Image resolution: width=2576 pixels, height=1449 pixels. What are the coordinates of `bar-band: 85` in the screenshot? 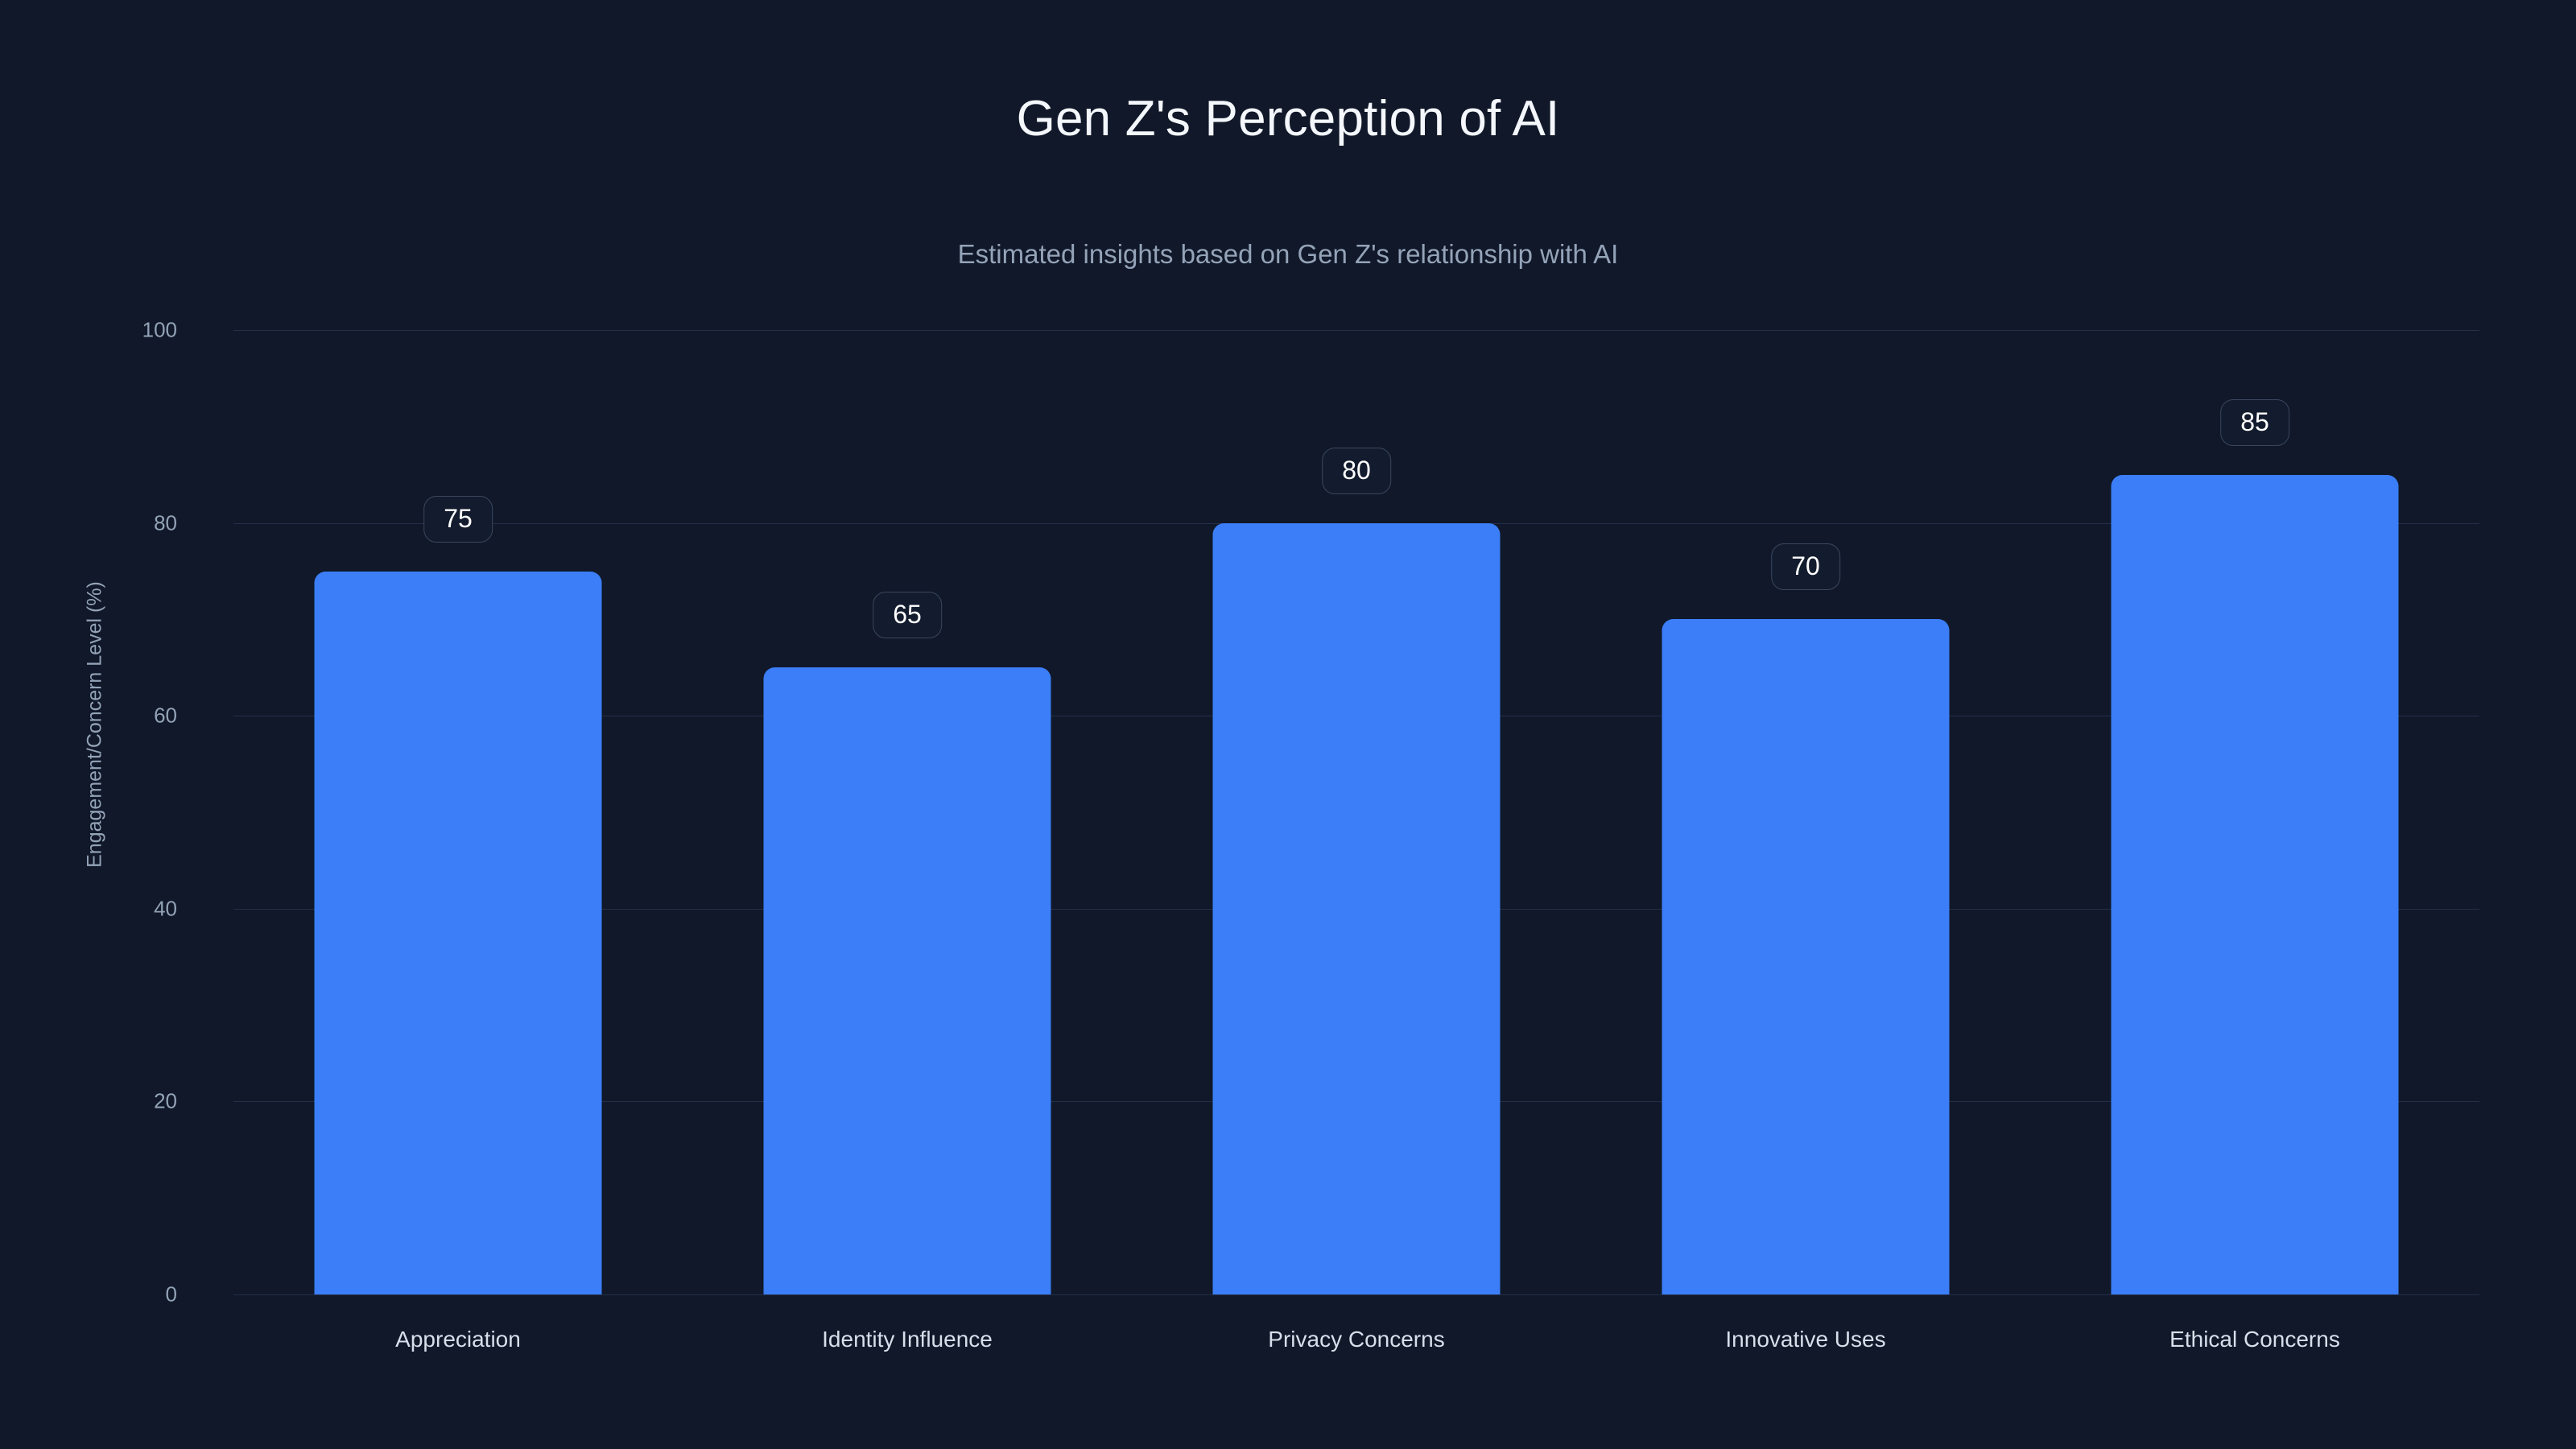 It's located at (2254, 812).